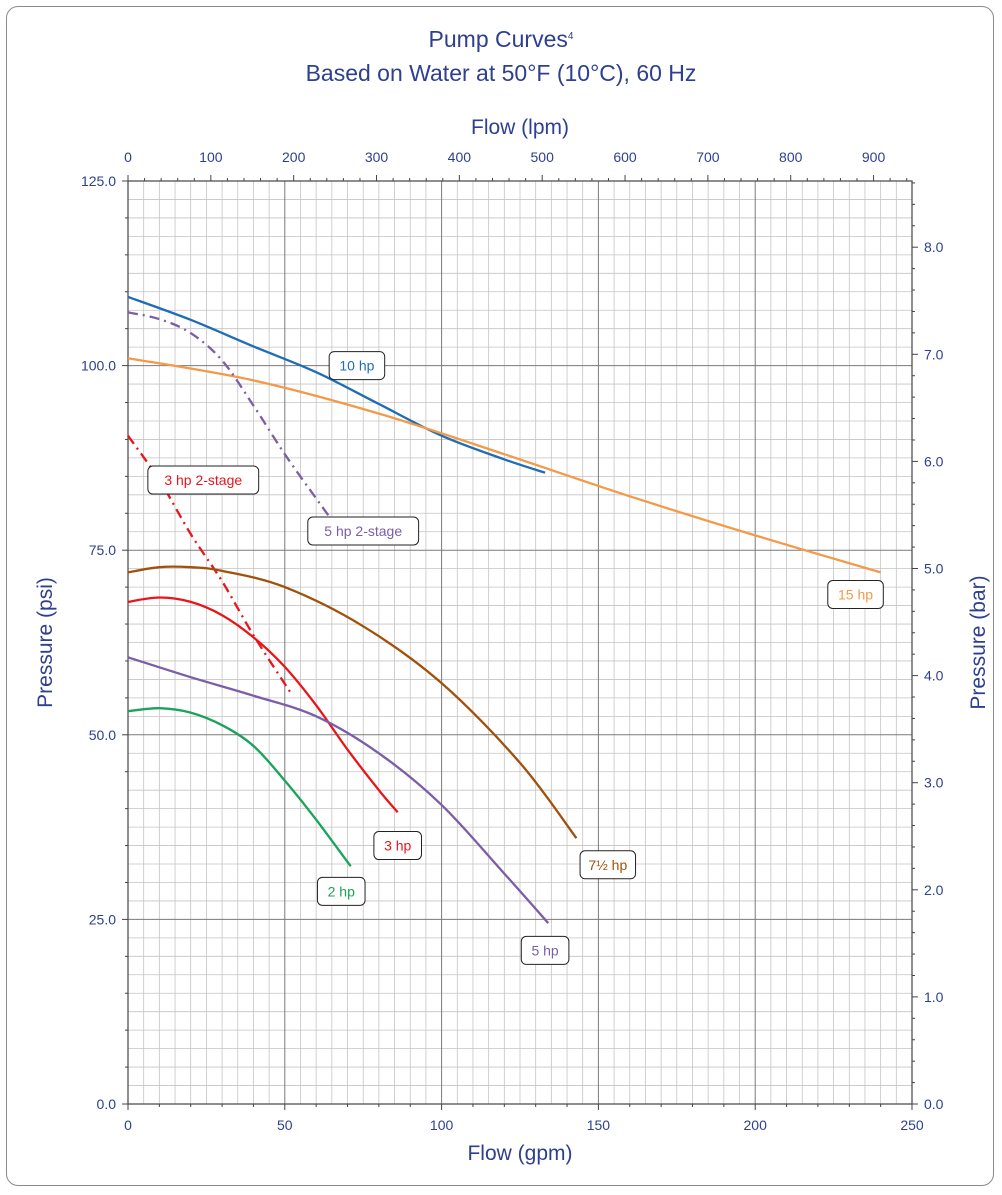 The height and width of the screenshot is (1195, 1002). What do you see at coordinates (285, 1125) in the screenshot?
I see `x-tick-label: 50` at bounding box center [285, 1125].